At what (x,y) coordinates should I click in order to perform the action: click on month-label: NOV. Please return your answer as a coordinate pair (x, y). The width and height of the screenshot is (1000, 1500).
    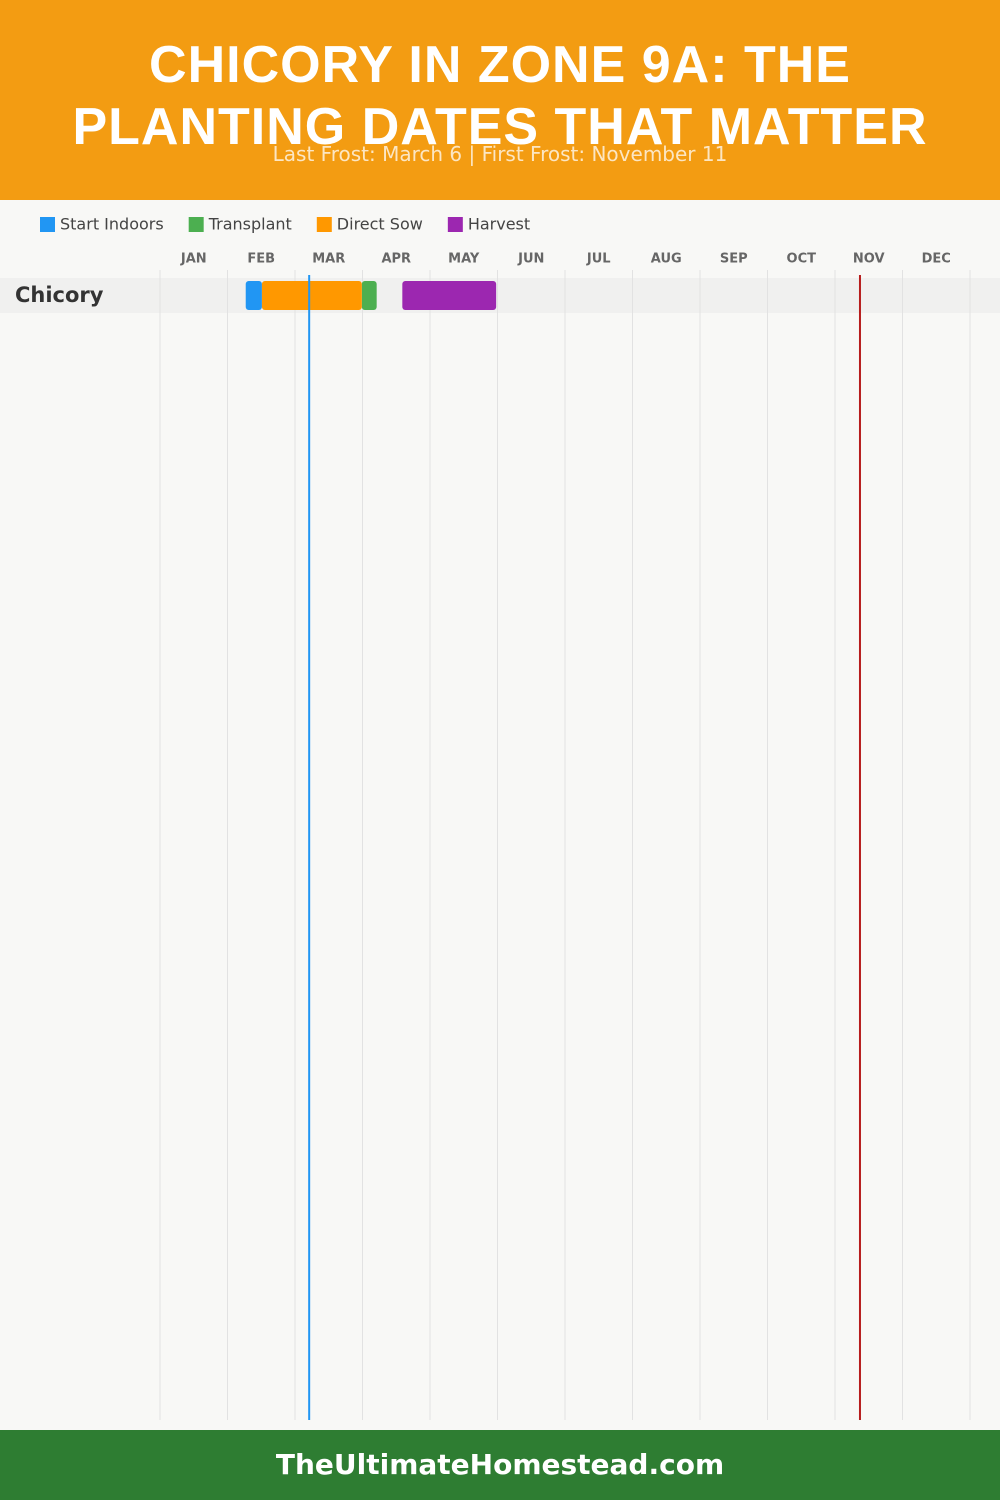
    Looking at the image, I should click on (869, 259).